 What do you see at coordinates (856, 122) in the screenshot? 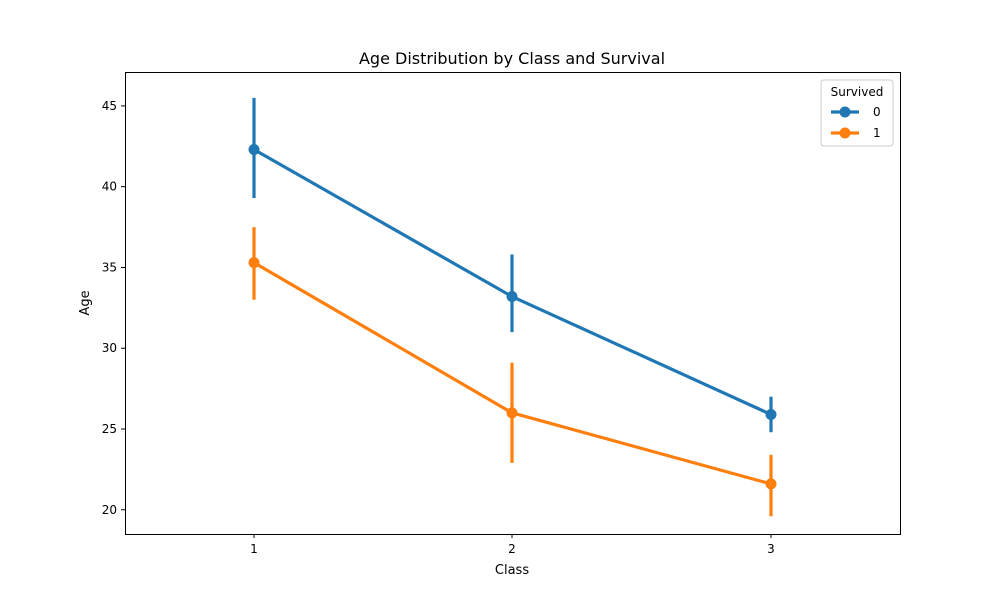
I see `legend-entries: 01` at bounding box center [856, 122].